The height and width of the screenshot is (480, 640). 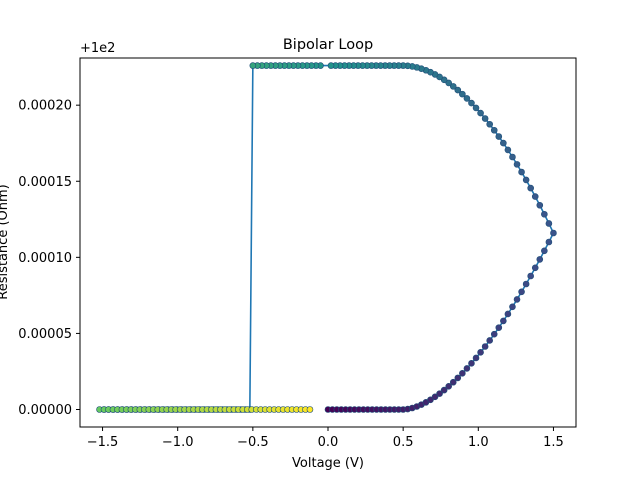 What do you see at coordinates (45, 258) in the screenshot?
I see `y-tick-label: 0.00010` at bounding box center [45, 258].